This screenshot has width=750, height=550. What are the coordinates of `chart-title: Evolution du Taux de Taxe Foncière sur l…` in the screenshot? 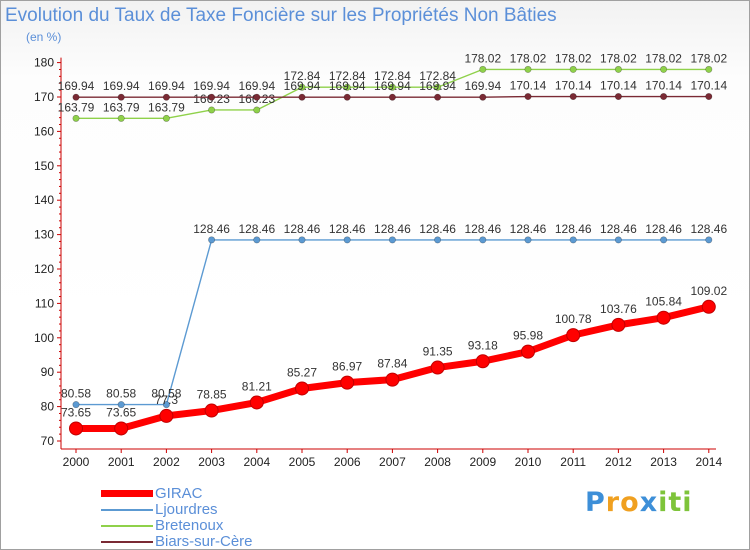 It's located at (281, 15).